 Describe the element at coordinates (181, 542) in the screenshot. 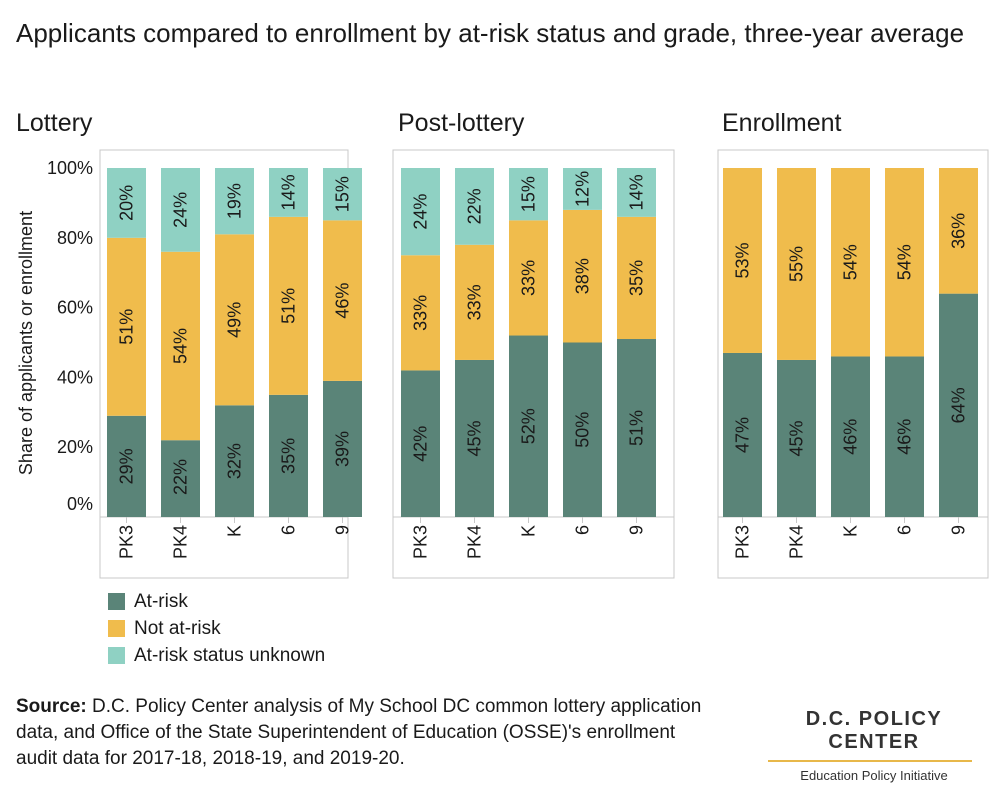

I see `x-tick-label-1-PK4: PK4` at that location.